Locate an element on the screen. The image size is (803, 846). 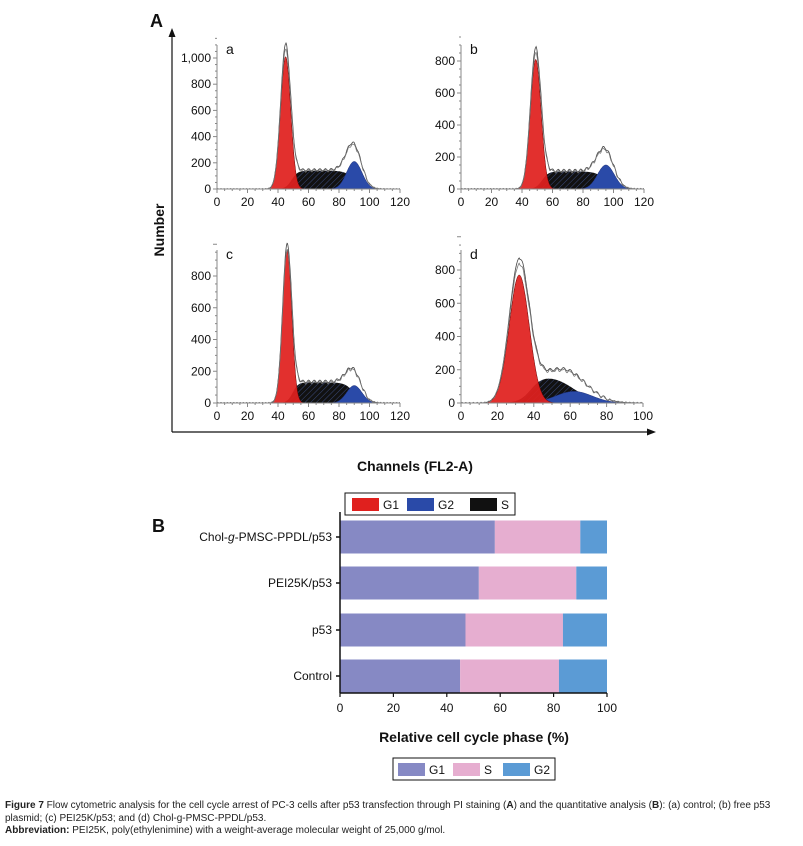
category-label: Control is located at coordinates (312, 676).